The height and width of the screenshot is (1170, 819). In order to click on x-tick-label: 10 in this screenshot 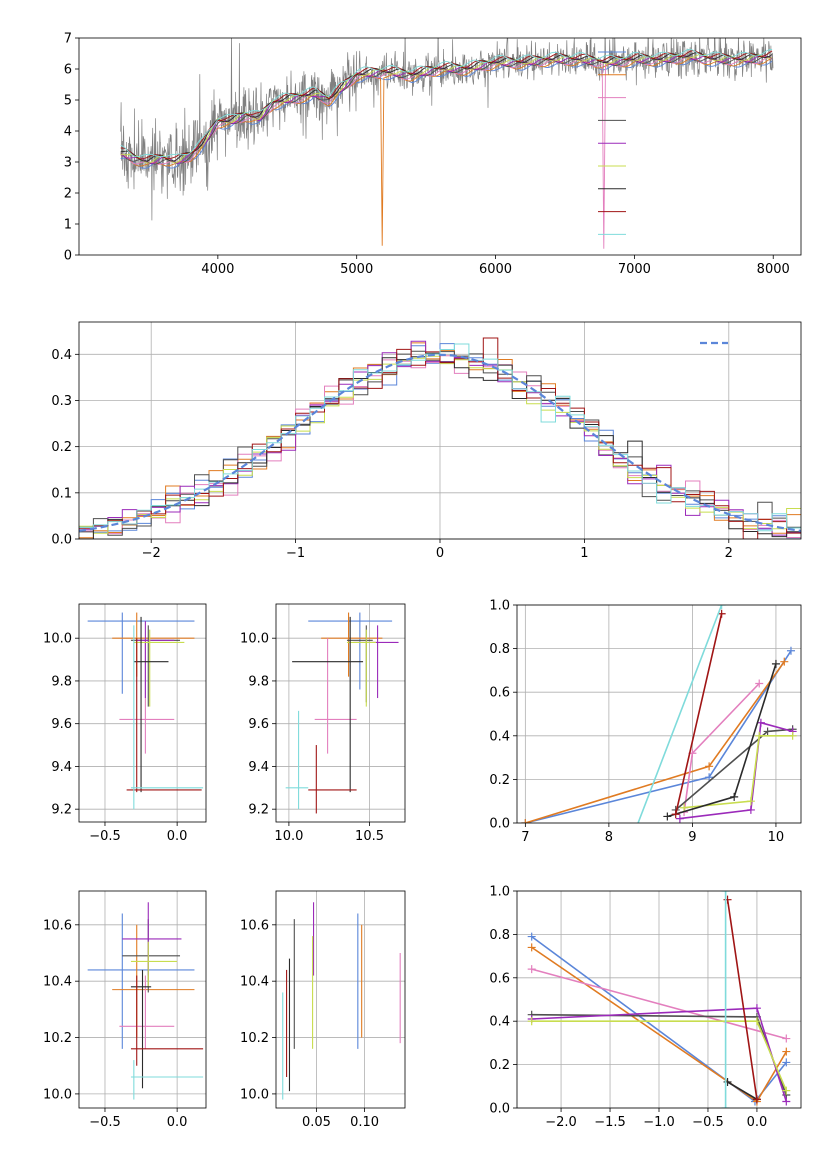, I will do `click(776, 837)`.